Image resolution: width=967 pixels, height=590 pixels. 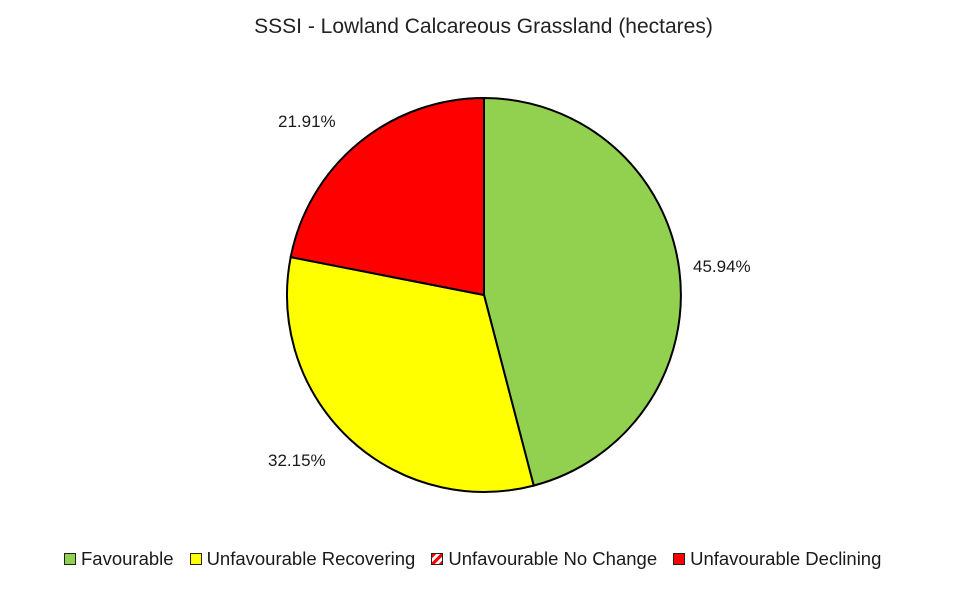 What do you see at coordinates (582, 291) in the screenshot?
I see `slice-favourable` at bounding box center [582, 291].